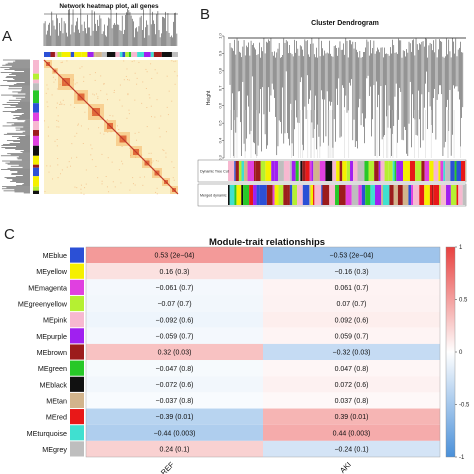 Image resolution: width=474 pixels, height=474 pixels. What do you see at coordinates (111, 127) in the screenshot?
I see `heatmap-matrix` at bounding box center [111, 127].